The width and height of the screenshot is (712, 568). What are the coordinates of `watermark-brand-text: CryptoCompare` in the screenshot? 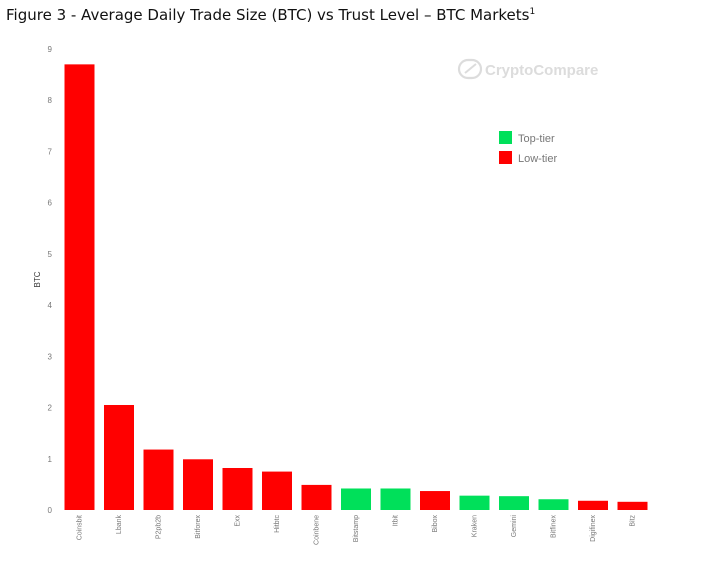 It's located at (541, 70).